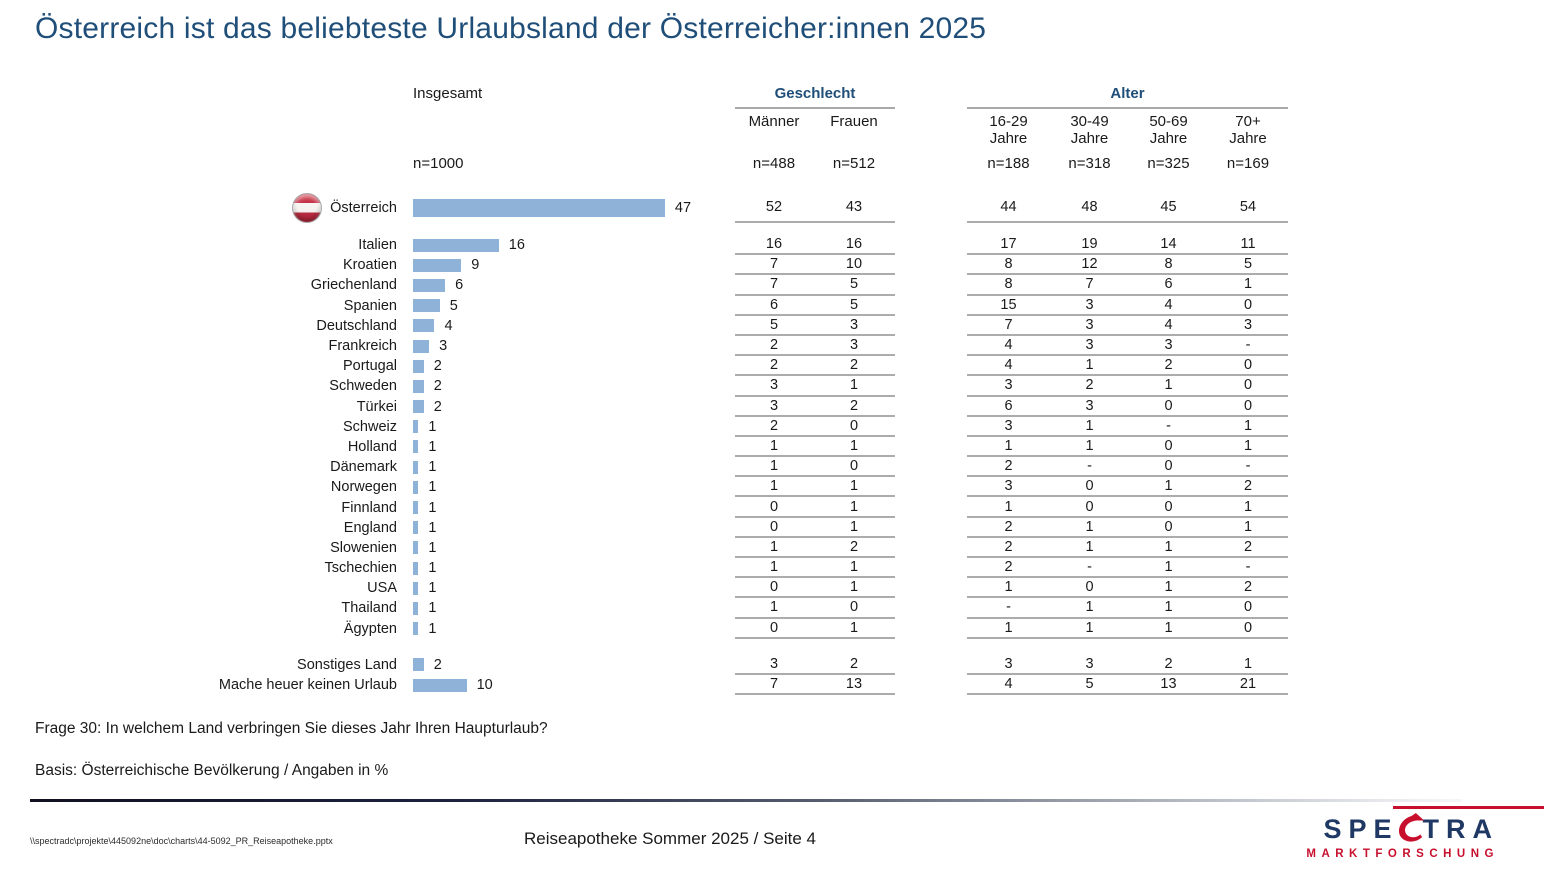  I want to click on table-row: Norwegen 1 1 1 3 0 1 2, so click(644, 487).